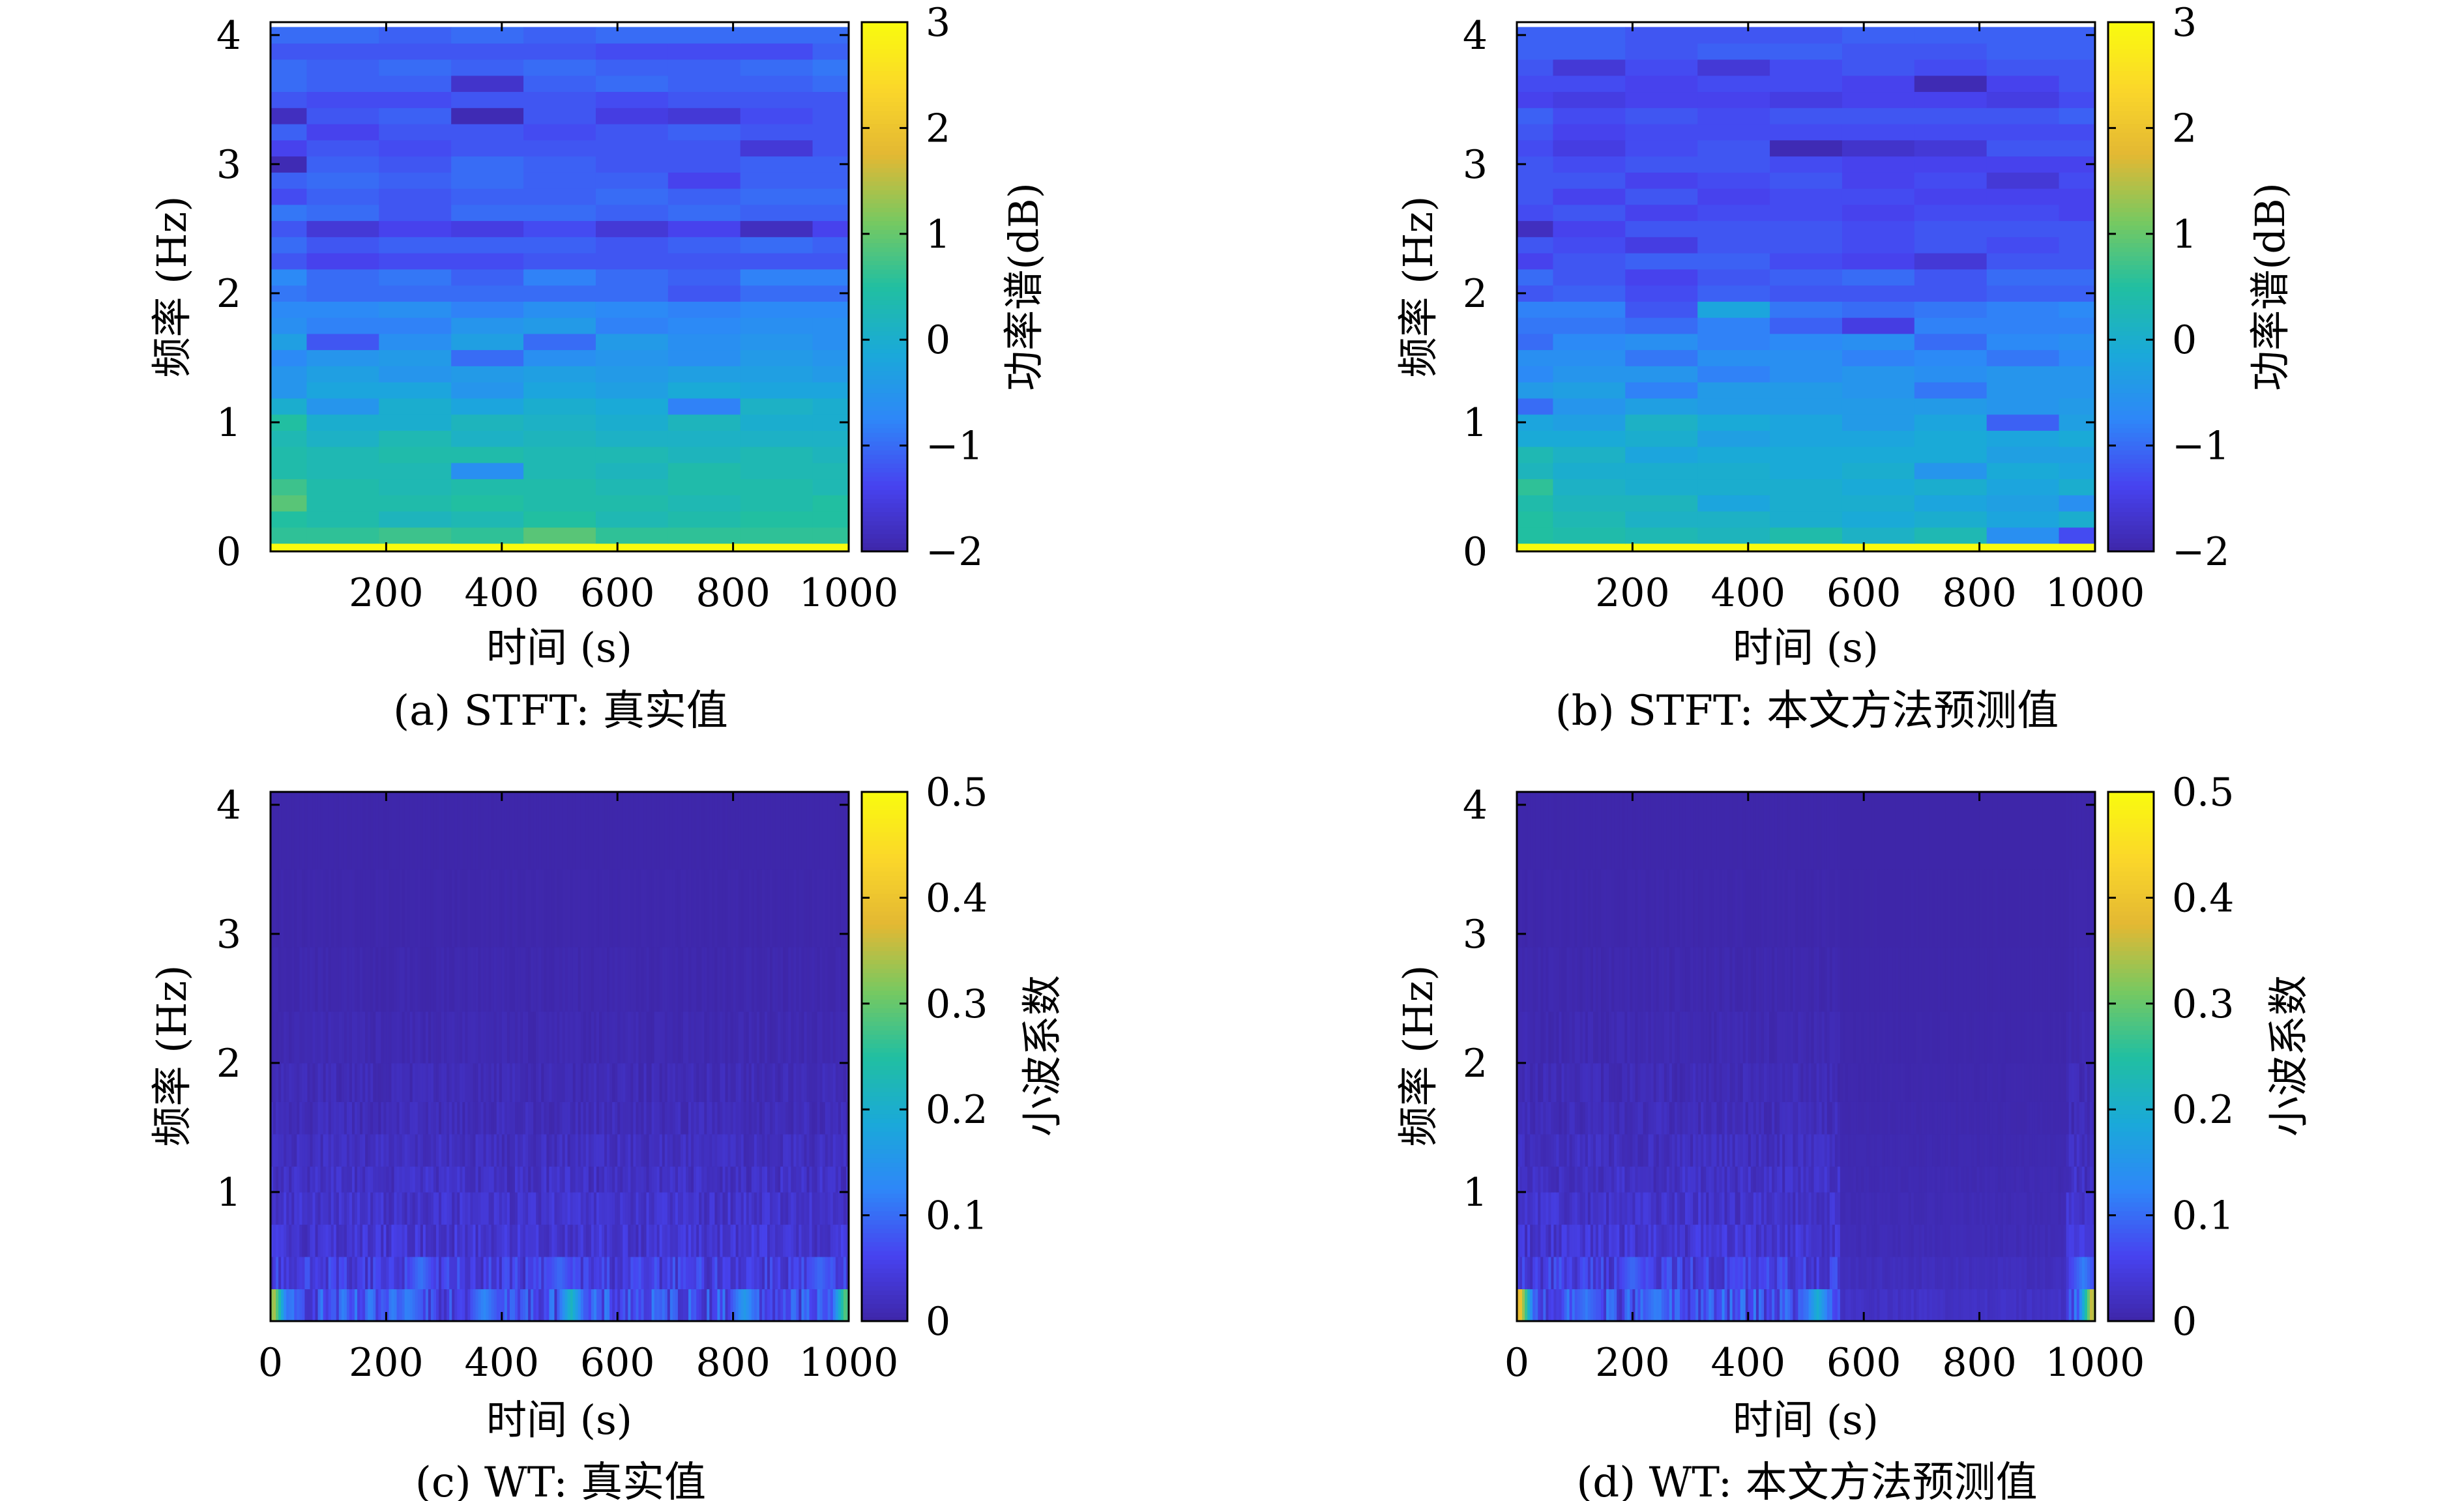 The width and height of the screenshot is (2464, 1501). I want to click on x-tick-label: 400, so click(503, 593).